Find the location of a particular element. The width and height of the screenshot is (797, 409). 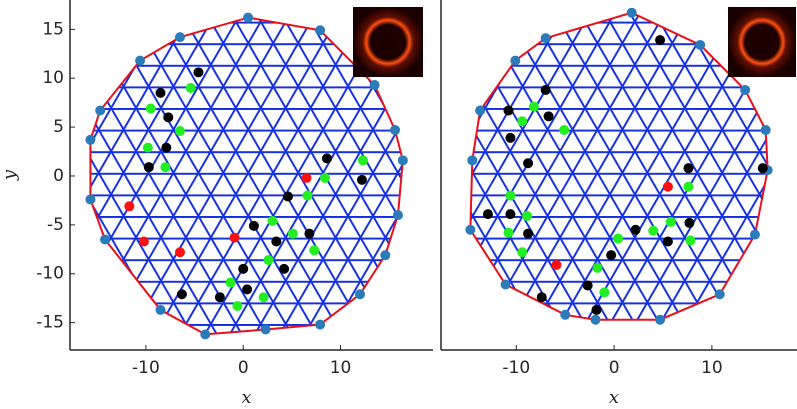

y-tick-label: -5 is located at coordinates (55, 225).